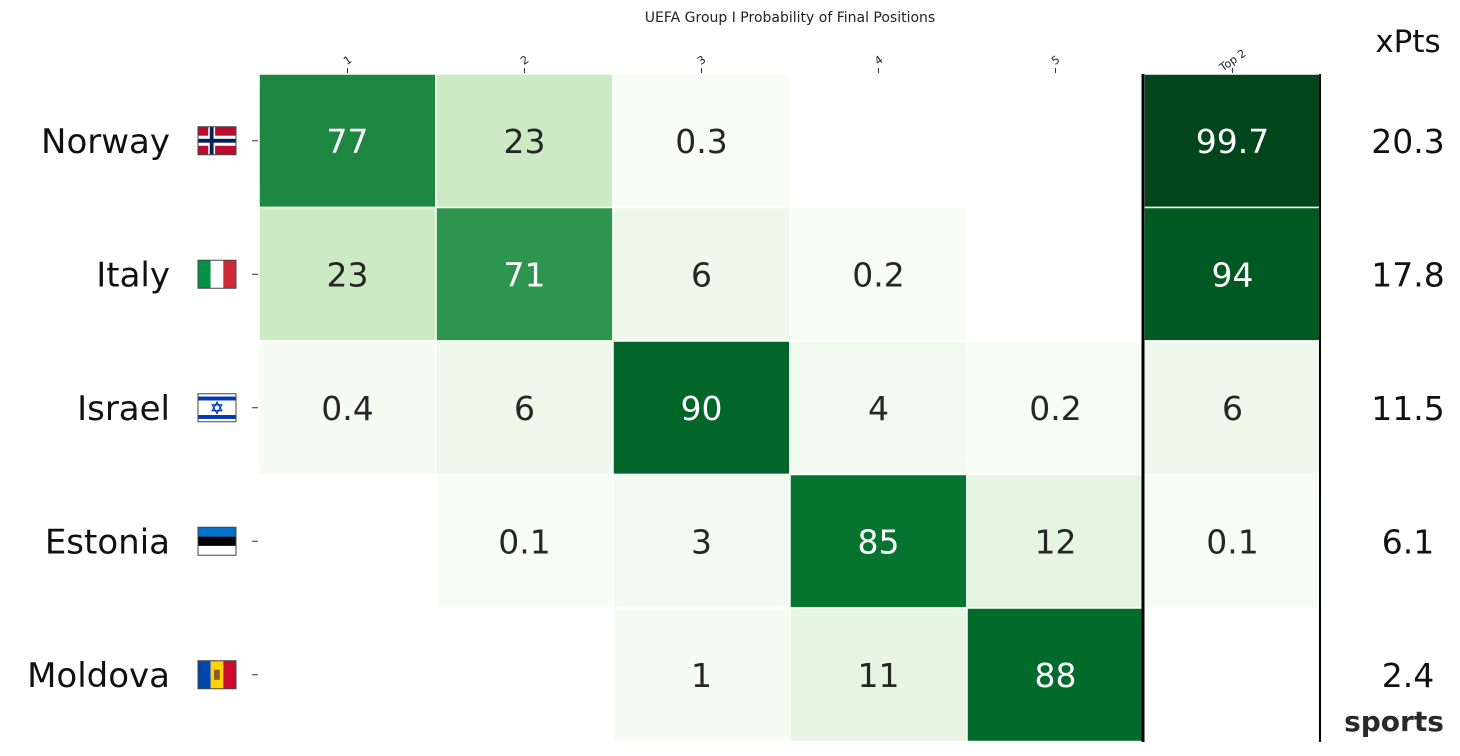 The height and width of the screenshot is (756, 1460). Describe the element at coordinates (1408, 675) in the screenshot. I see `xpts-value: 2.4` at that location.